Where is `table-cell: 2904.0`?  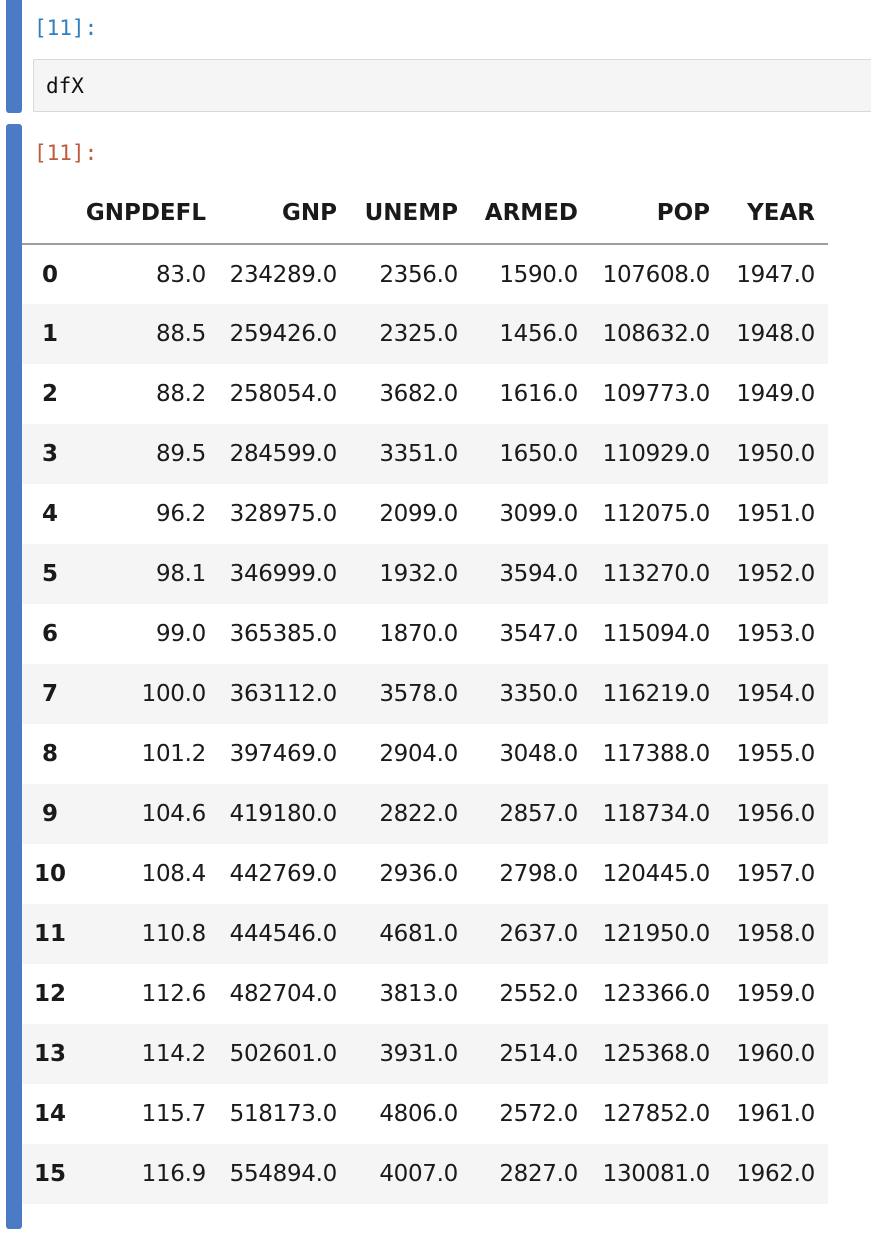 table-cell: 2904.0 is located at coordinates (418, 754).